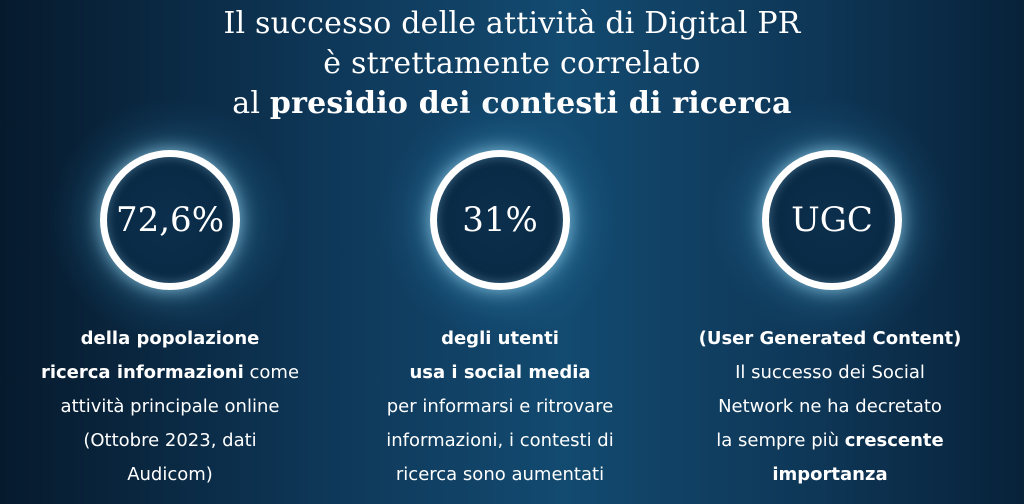  What do you see at coordinates (830, 372) in the screenshot?
I see `desc-line: Il successo dei Social` at bounding box center [830, 372].